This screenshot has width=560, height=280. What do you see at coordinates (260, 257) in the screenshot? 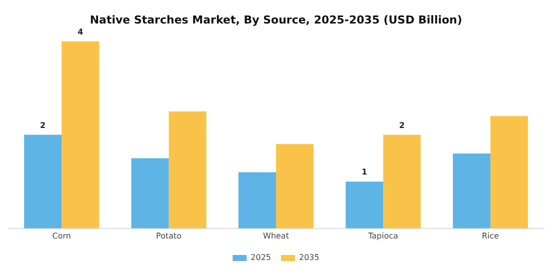
I see `legend-label: 2025` at bounding box center [260, 257].